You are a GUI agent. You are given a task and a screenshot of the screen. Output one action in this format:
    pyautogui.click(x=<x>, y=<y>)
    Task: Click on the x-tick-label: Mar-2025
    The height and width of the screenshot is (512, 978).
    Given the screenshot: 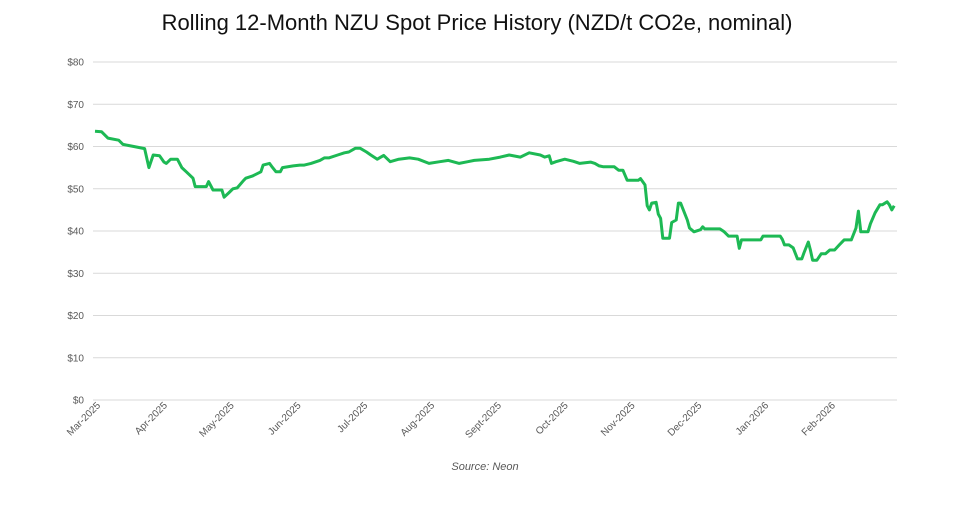 What is the action you would take?
    pyautogui.click(x=84, y=419)
    